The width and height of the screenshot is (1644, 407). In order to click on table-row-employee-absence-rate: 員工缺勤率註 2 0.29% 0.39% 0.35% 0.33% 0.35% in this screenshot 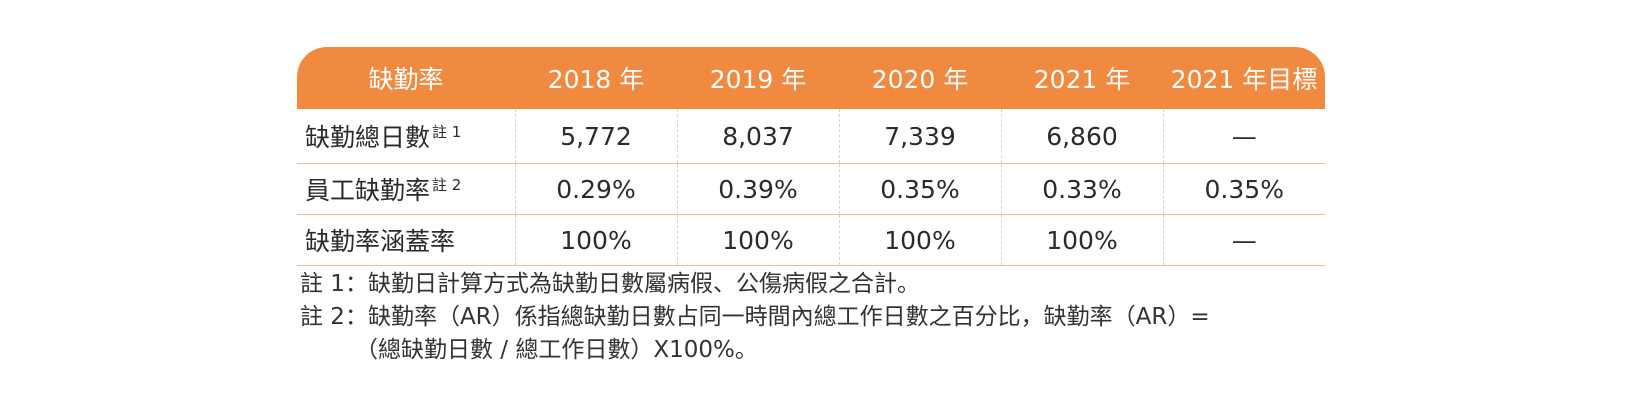, I will do `click(811, 189)`.